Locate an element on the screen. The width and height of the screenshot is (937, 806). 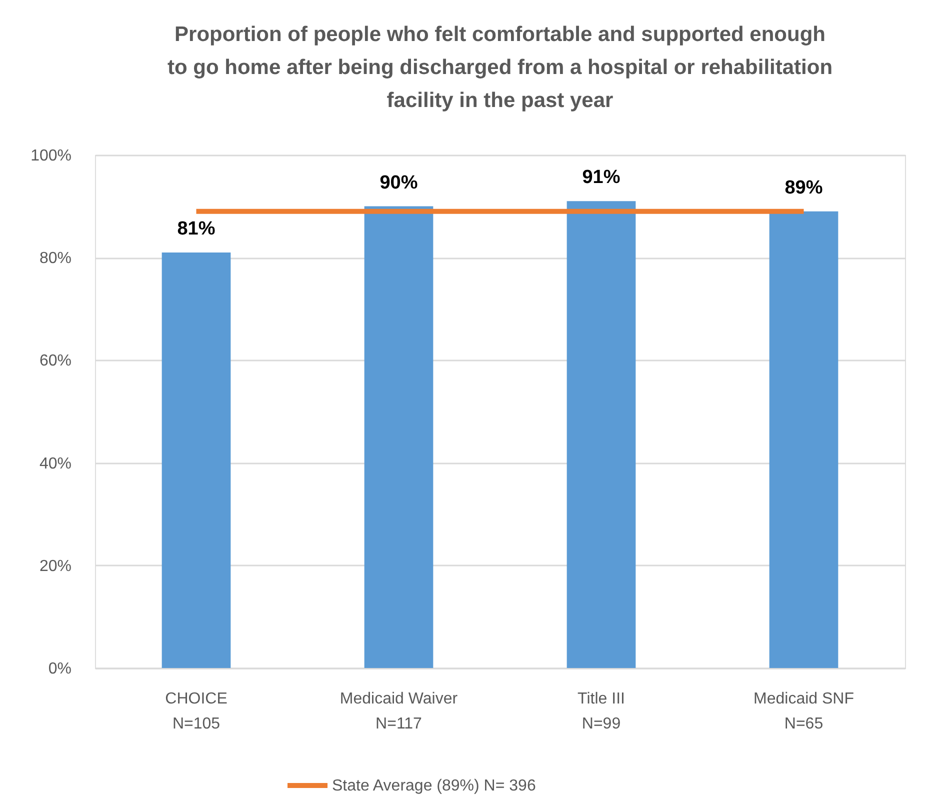
x-tick-label: Title III N=99 is located at coordinates (601, 711).